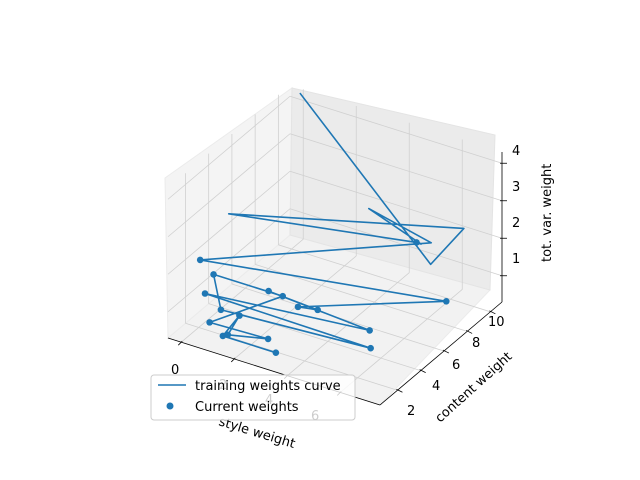 The height and width of the screenshot is (480, 640). I want to click on y-tick-label-2: 6, so click(456, 365).